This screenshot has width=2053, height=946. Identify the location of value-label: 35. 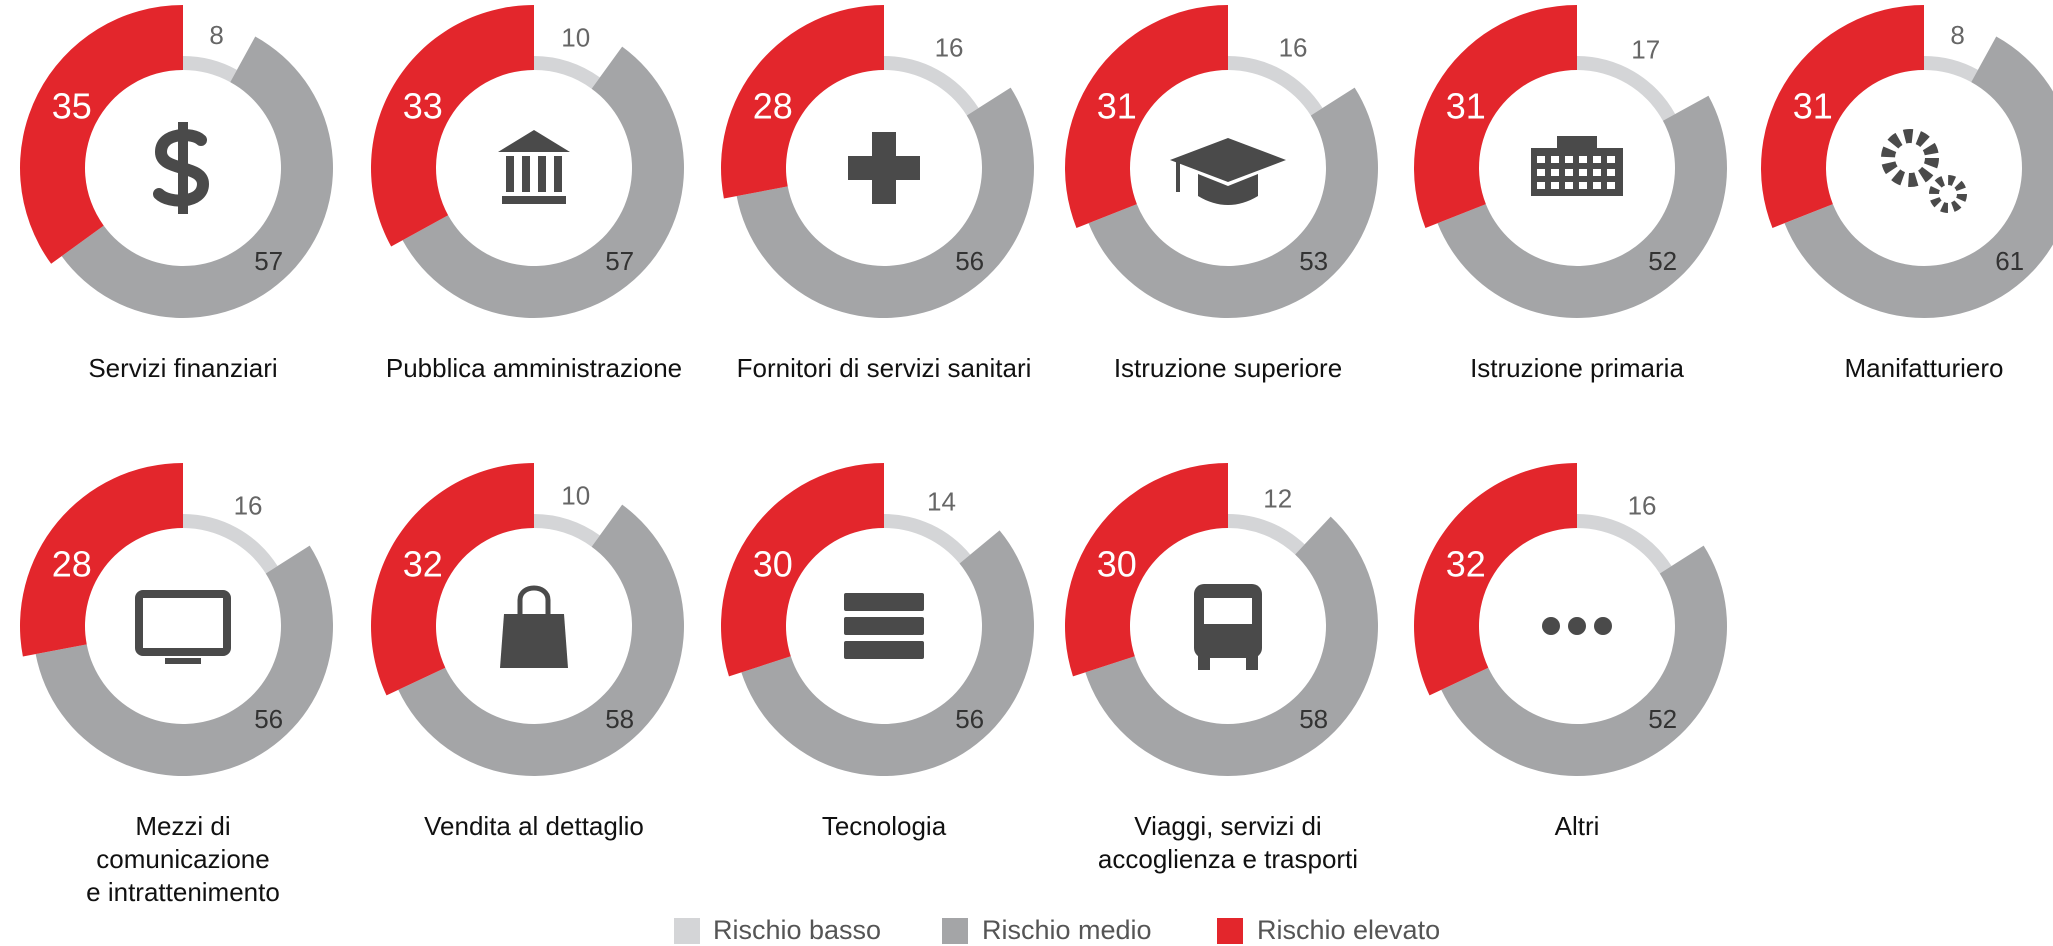
(72, 105).